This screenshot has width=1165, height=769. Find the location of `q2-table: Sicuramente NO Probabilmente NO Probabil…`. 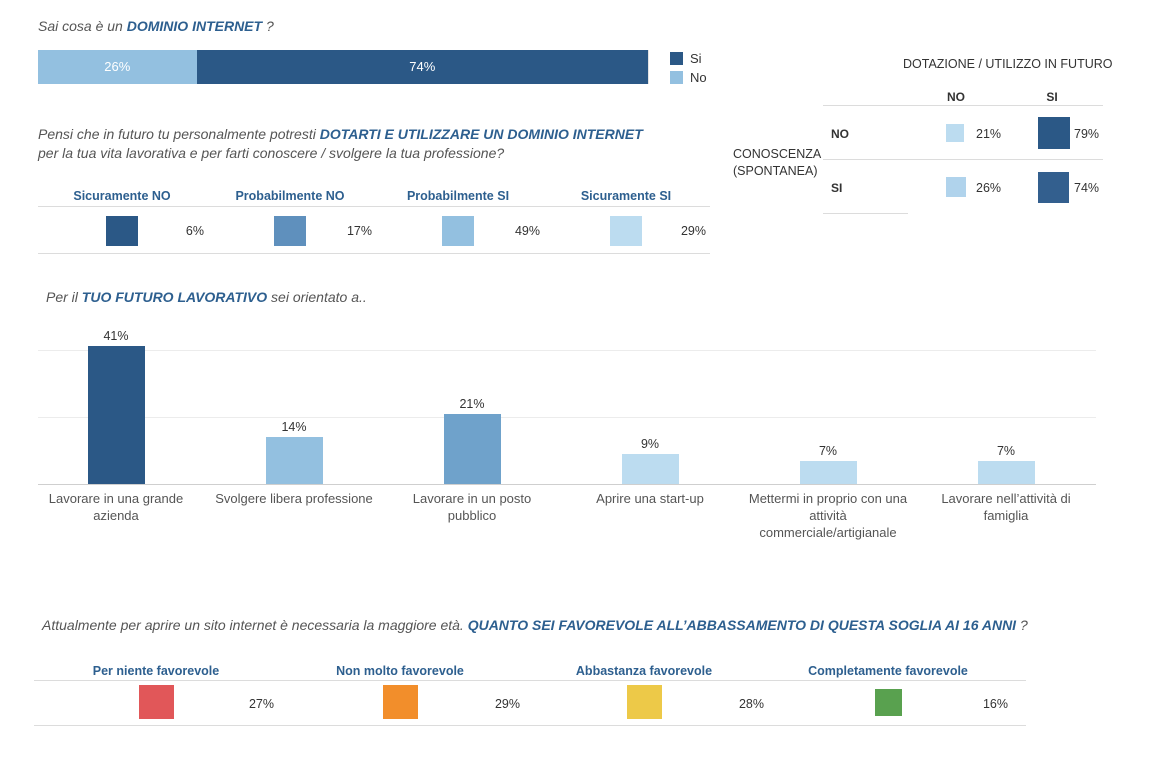

q2-table: Sicuramente NO Probabilmente NO Probabil… is located at coordinates (374, 221).